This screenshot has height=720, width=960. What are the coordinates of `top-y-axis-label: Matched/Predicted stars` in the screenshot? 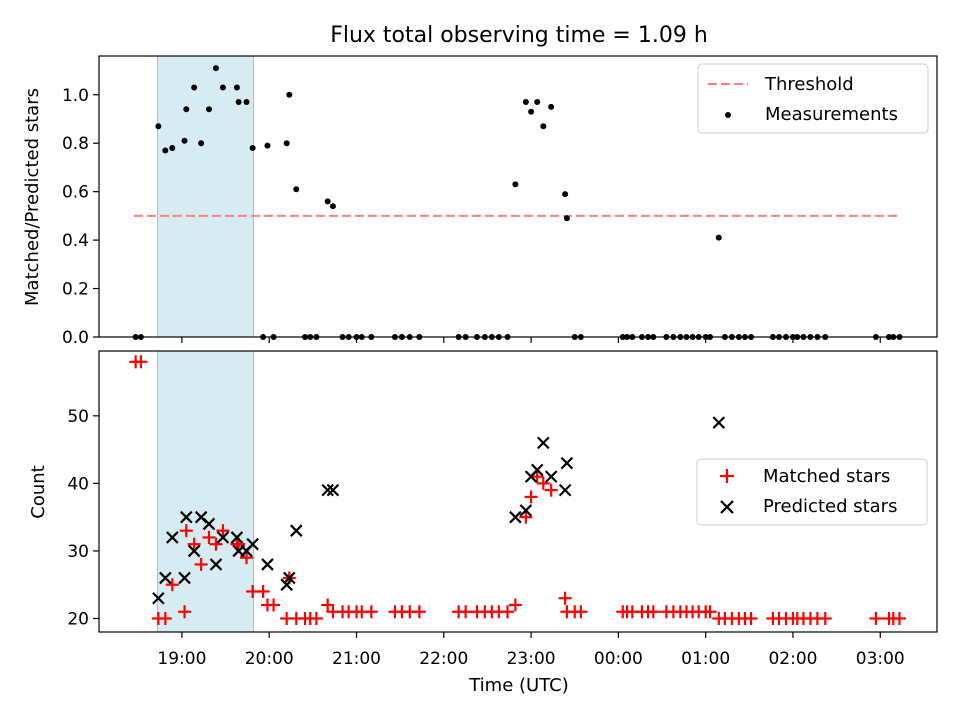 It's located at (32, 197).